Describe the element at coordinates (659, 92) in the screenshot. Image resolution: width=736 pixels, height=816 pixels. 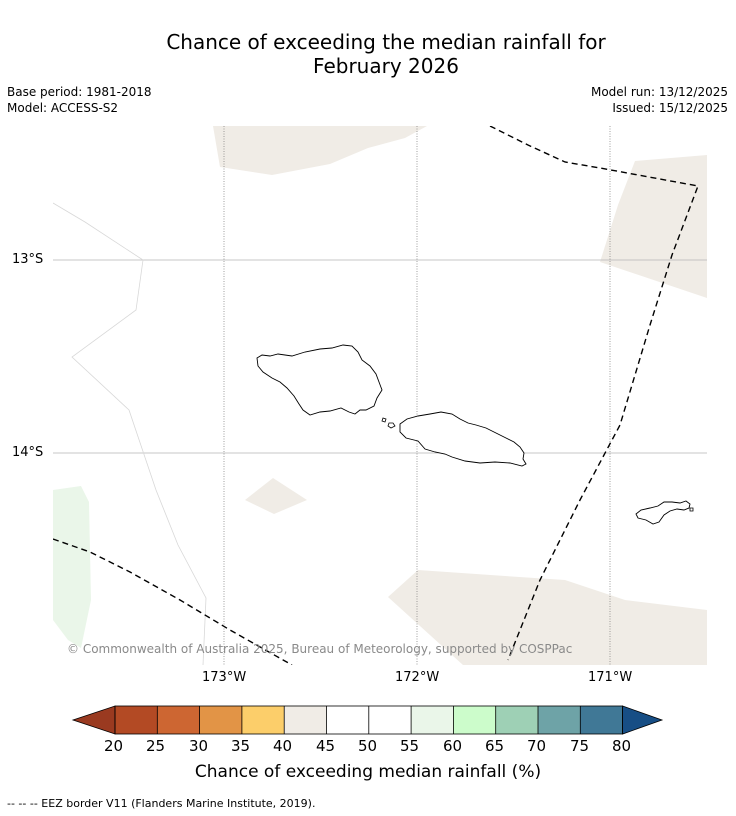
I see `model-run: Model run: 13/12/2025` at that location.